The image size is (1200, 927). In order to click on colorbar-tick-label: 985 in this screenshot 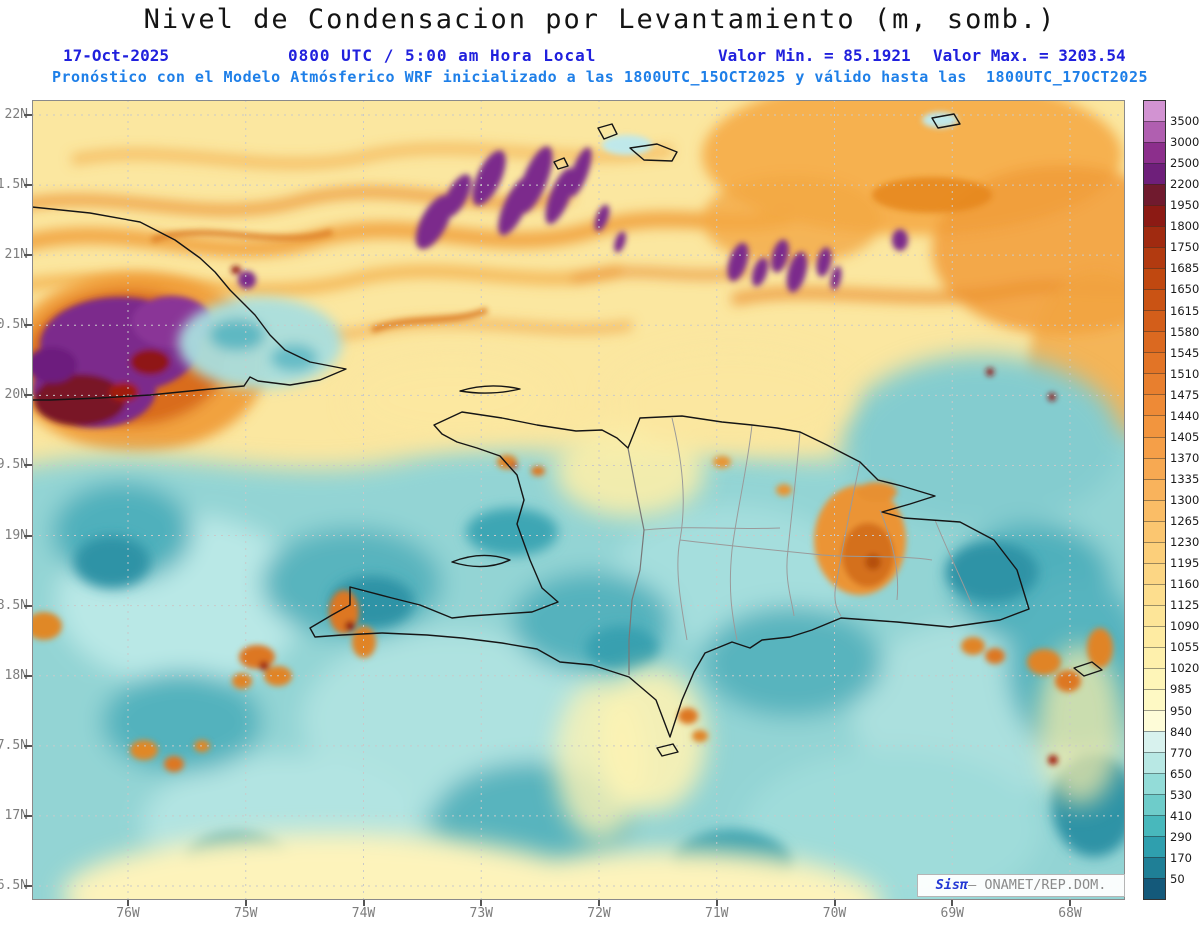, I will do `click(1181, 689)`.